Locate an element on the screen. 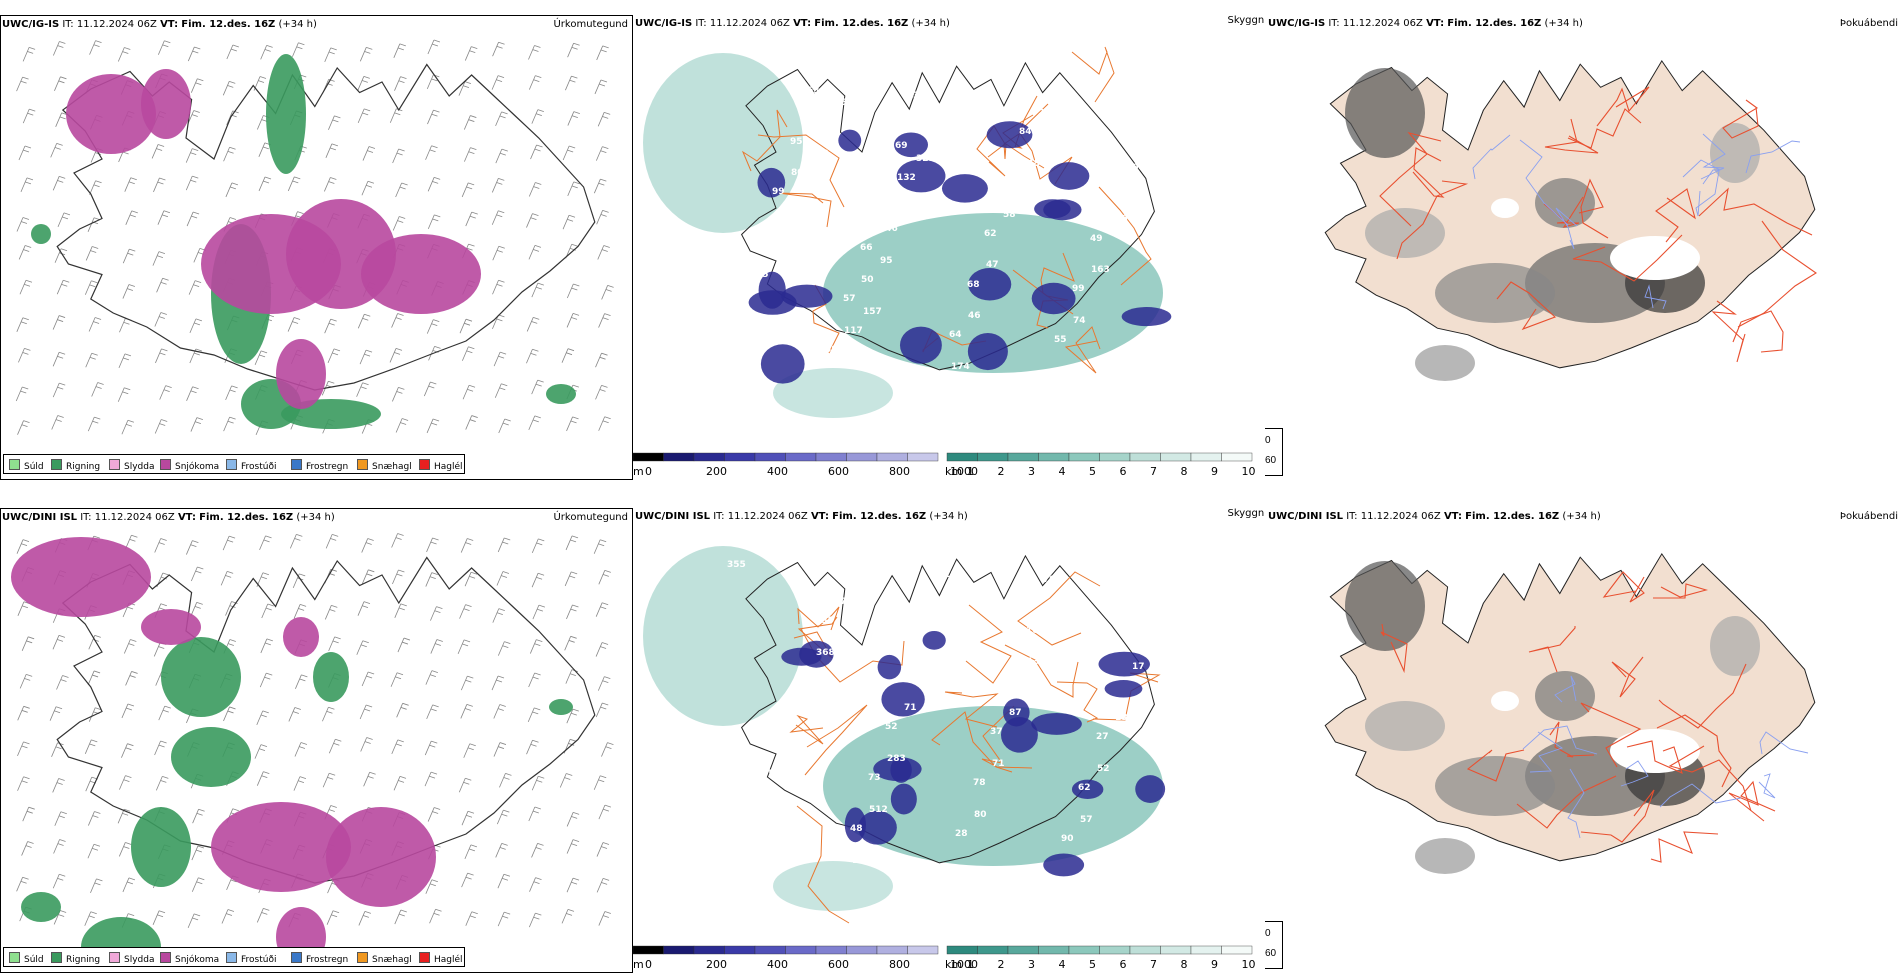 The image size is (1900, 978). visibility-tick: 10 is located at coordinates (1249, 471).